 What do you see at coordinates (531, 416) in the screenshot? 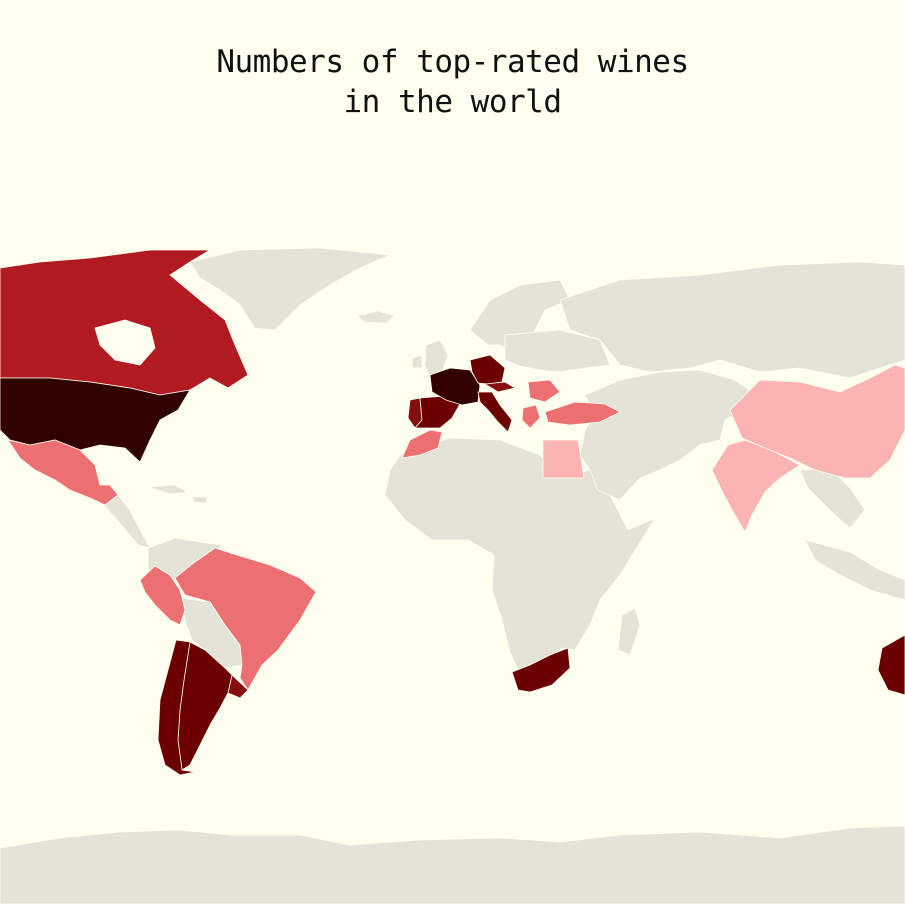
I see `region-greece` at bounding box center [531, 416].